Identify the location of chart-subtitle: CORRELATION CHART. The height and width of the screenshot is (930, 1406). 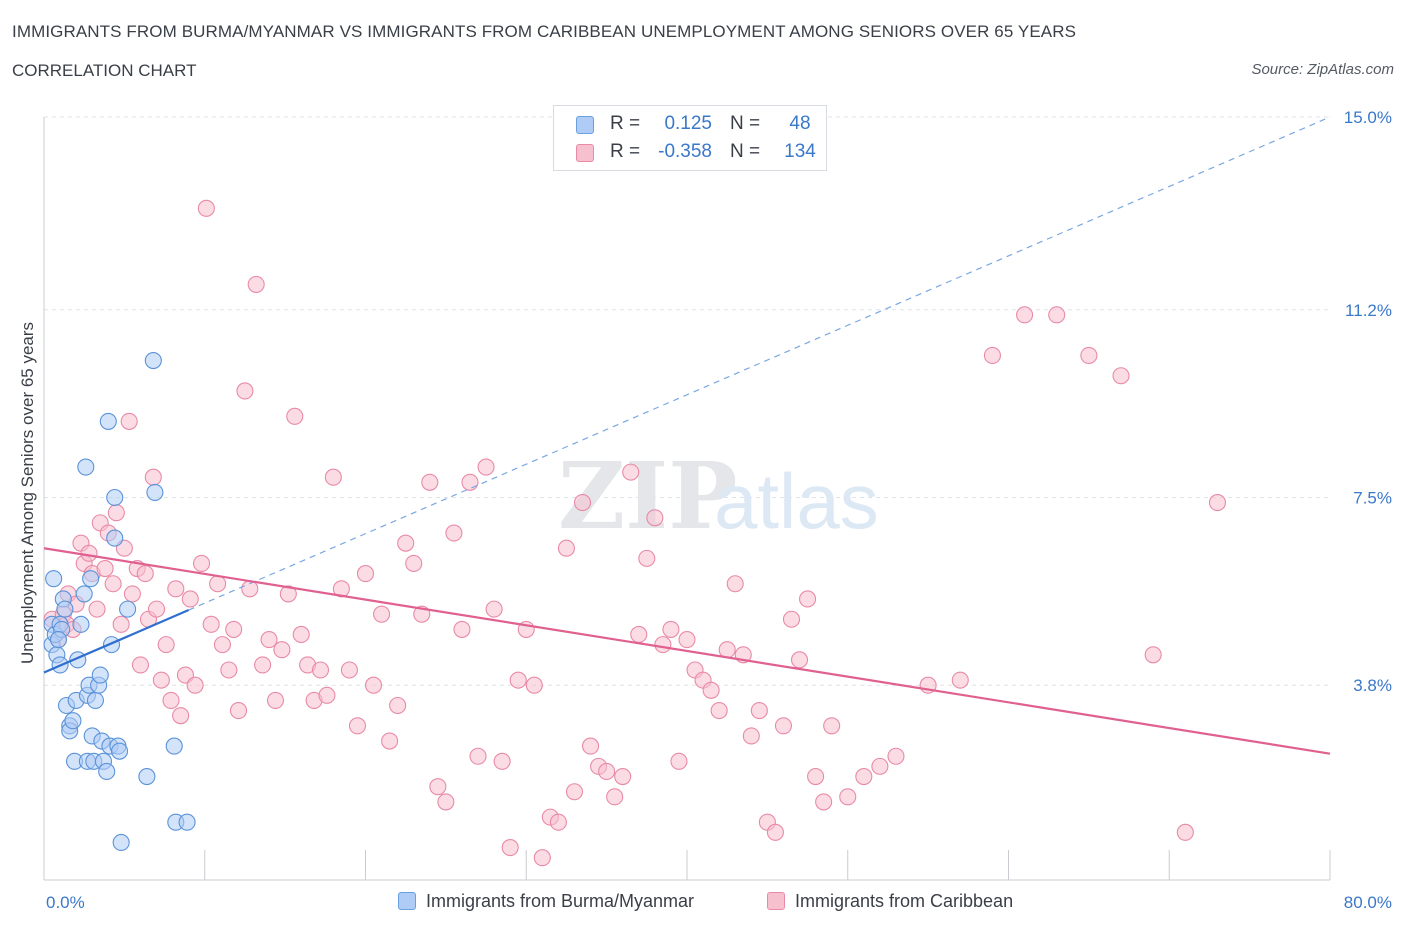
(104, 70).